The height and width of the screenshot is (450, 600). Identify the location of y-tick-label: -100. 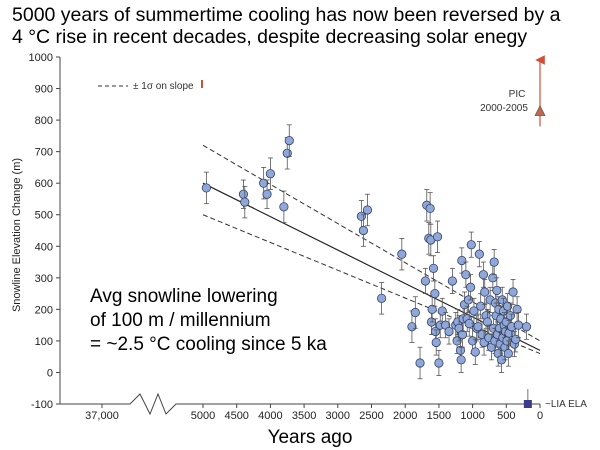
(42, 405).